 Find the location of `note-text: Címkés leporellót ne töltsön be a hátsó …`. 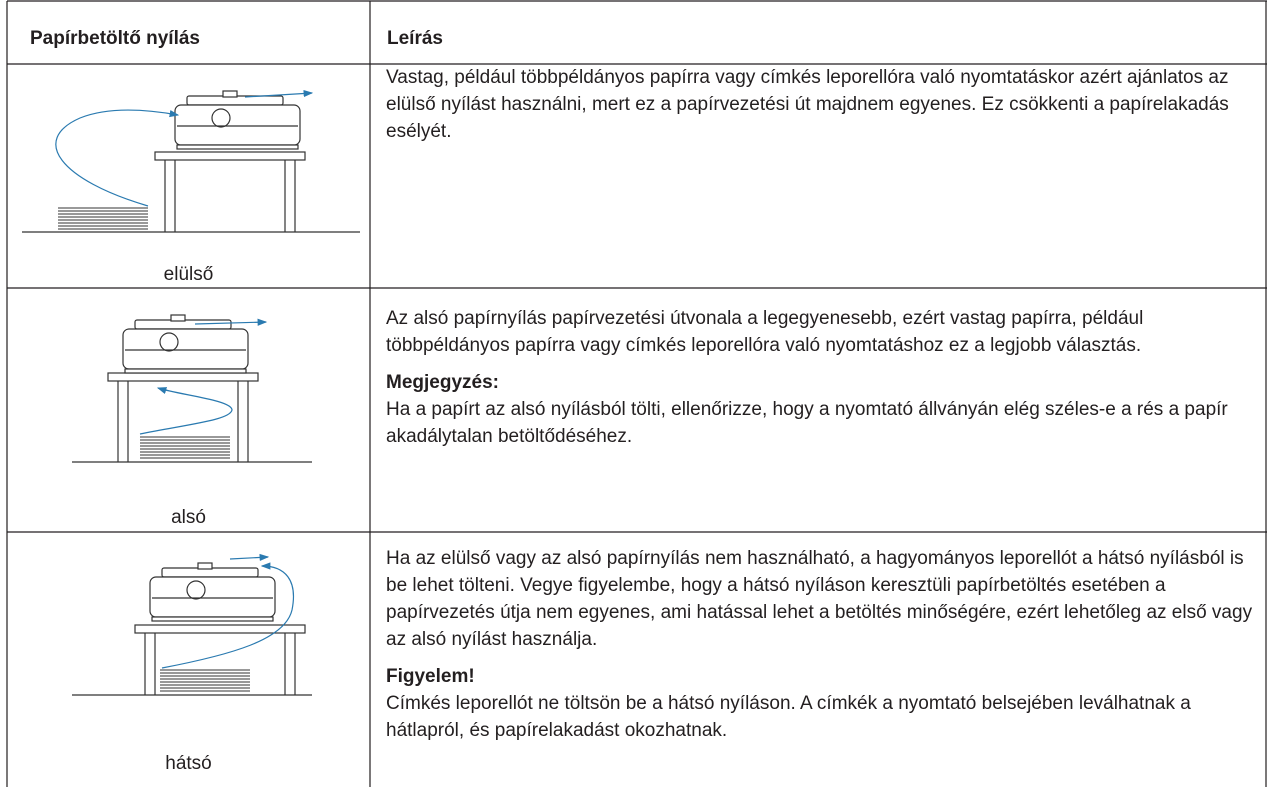

note-text: Címkés leporellót ne töltsön be a hátsó … is located at coordinates (788, 717).